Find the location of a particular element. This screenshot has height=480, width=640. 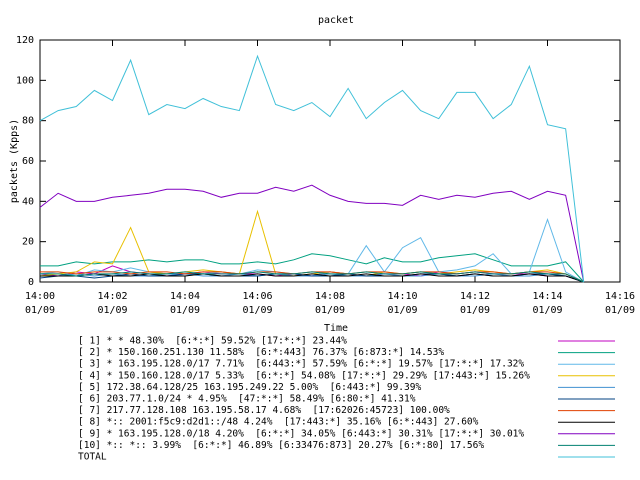

y-tick-label: 20 is located at coordinates (28, 242).